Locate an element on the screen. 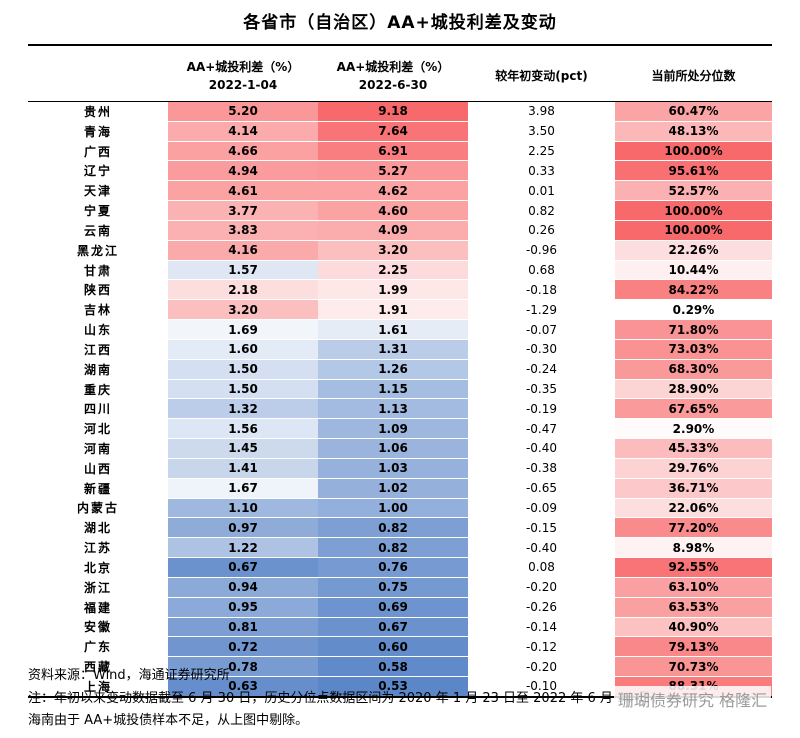 This screenshot has height=738, width=800. spread-start-cell: 0.78 is located at coordinates (243, 667).